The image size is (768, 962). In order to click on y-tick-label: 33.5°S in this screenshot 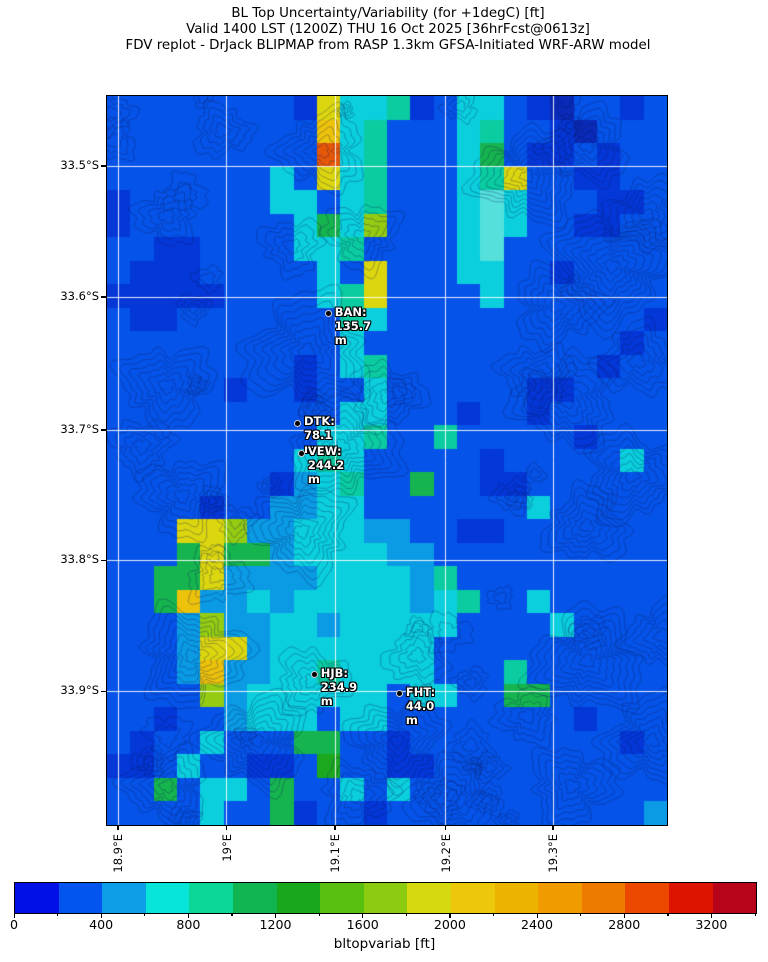, I will do `click(79, 164)`.